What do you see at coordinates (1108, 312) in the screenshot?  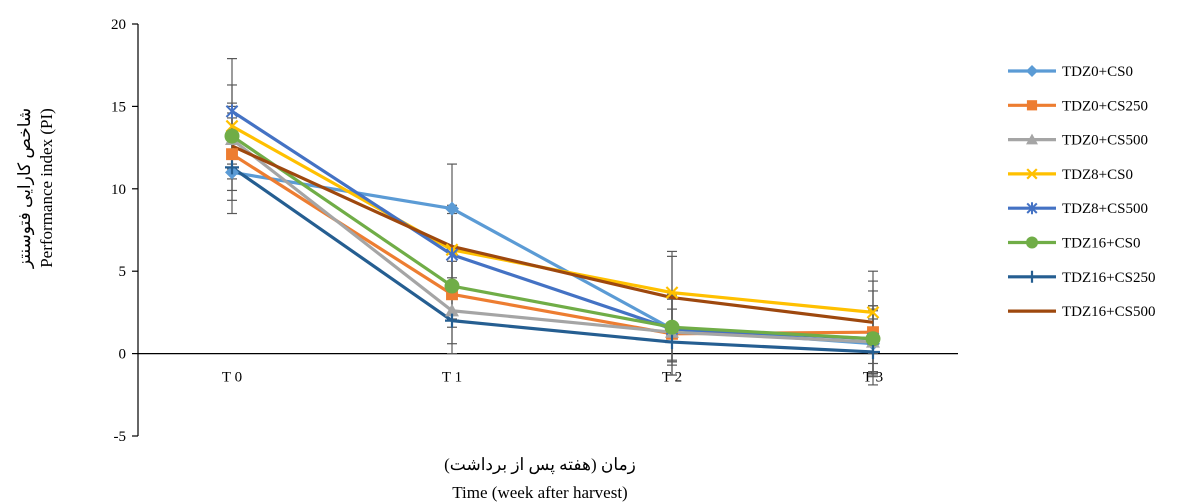 I see `legend-label: TDZ16+CS500` at bounding box center [1108, 312].